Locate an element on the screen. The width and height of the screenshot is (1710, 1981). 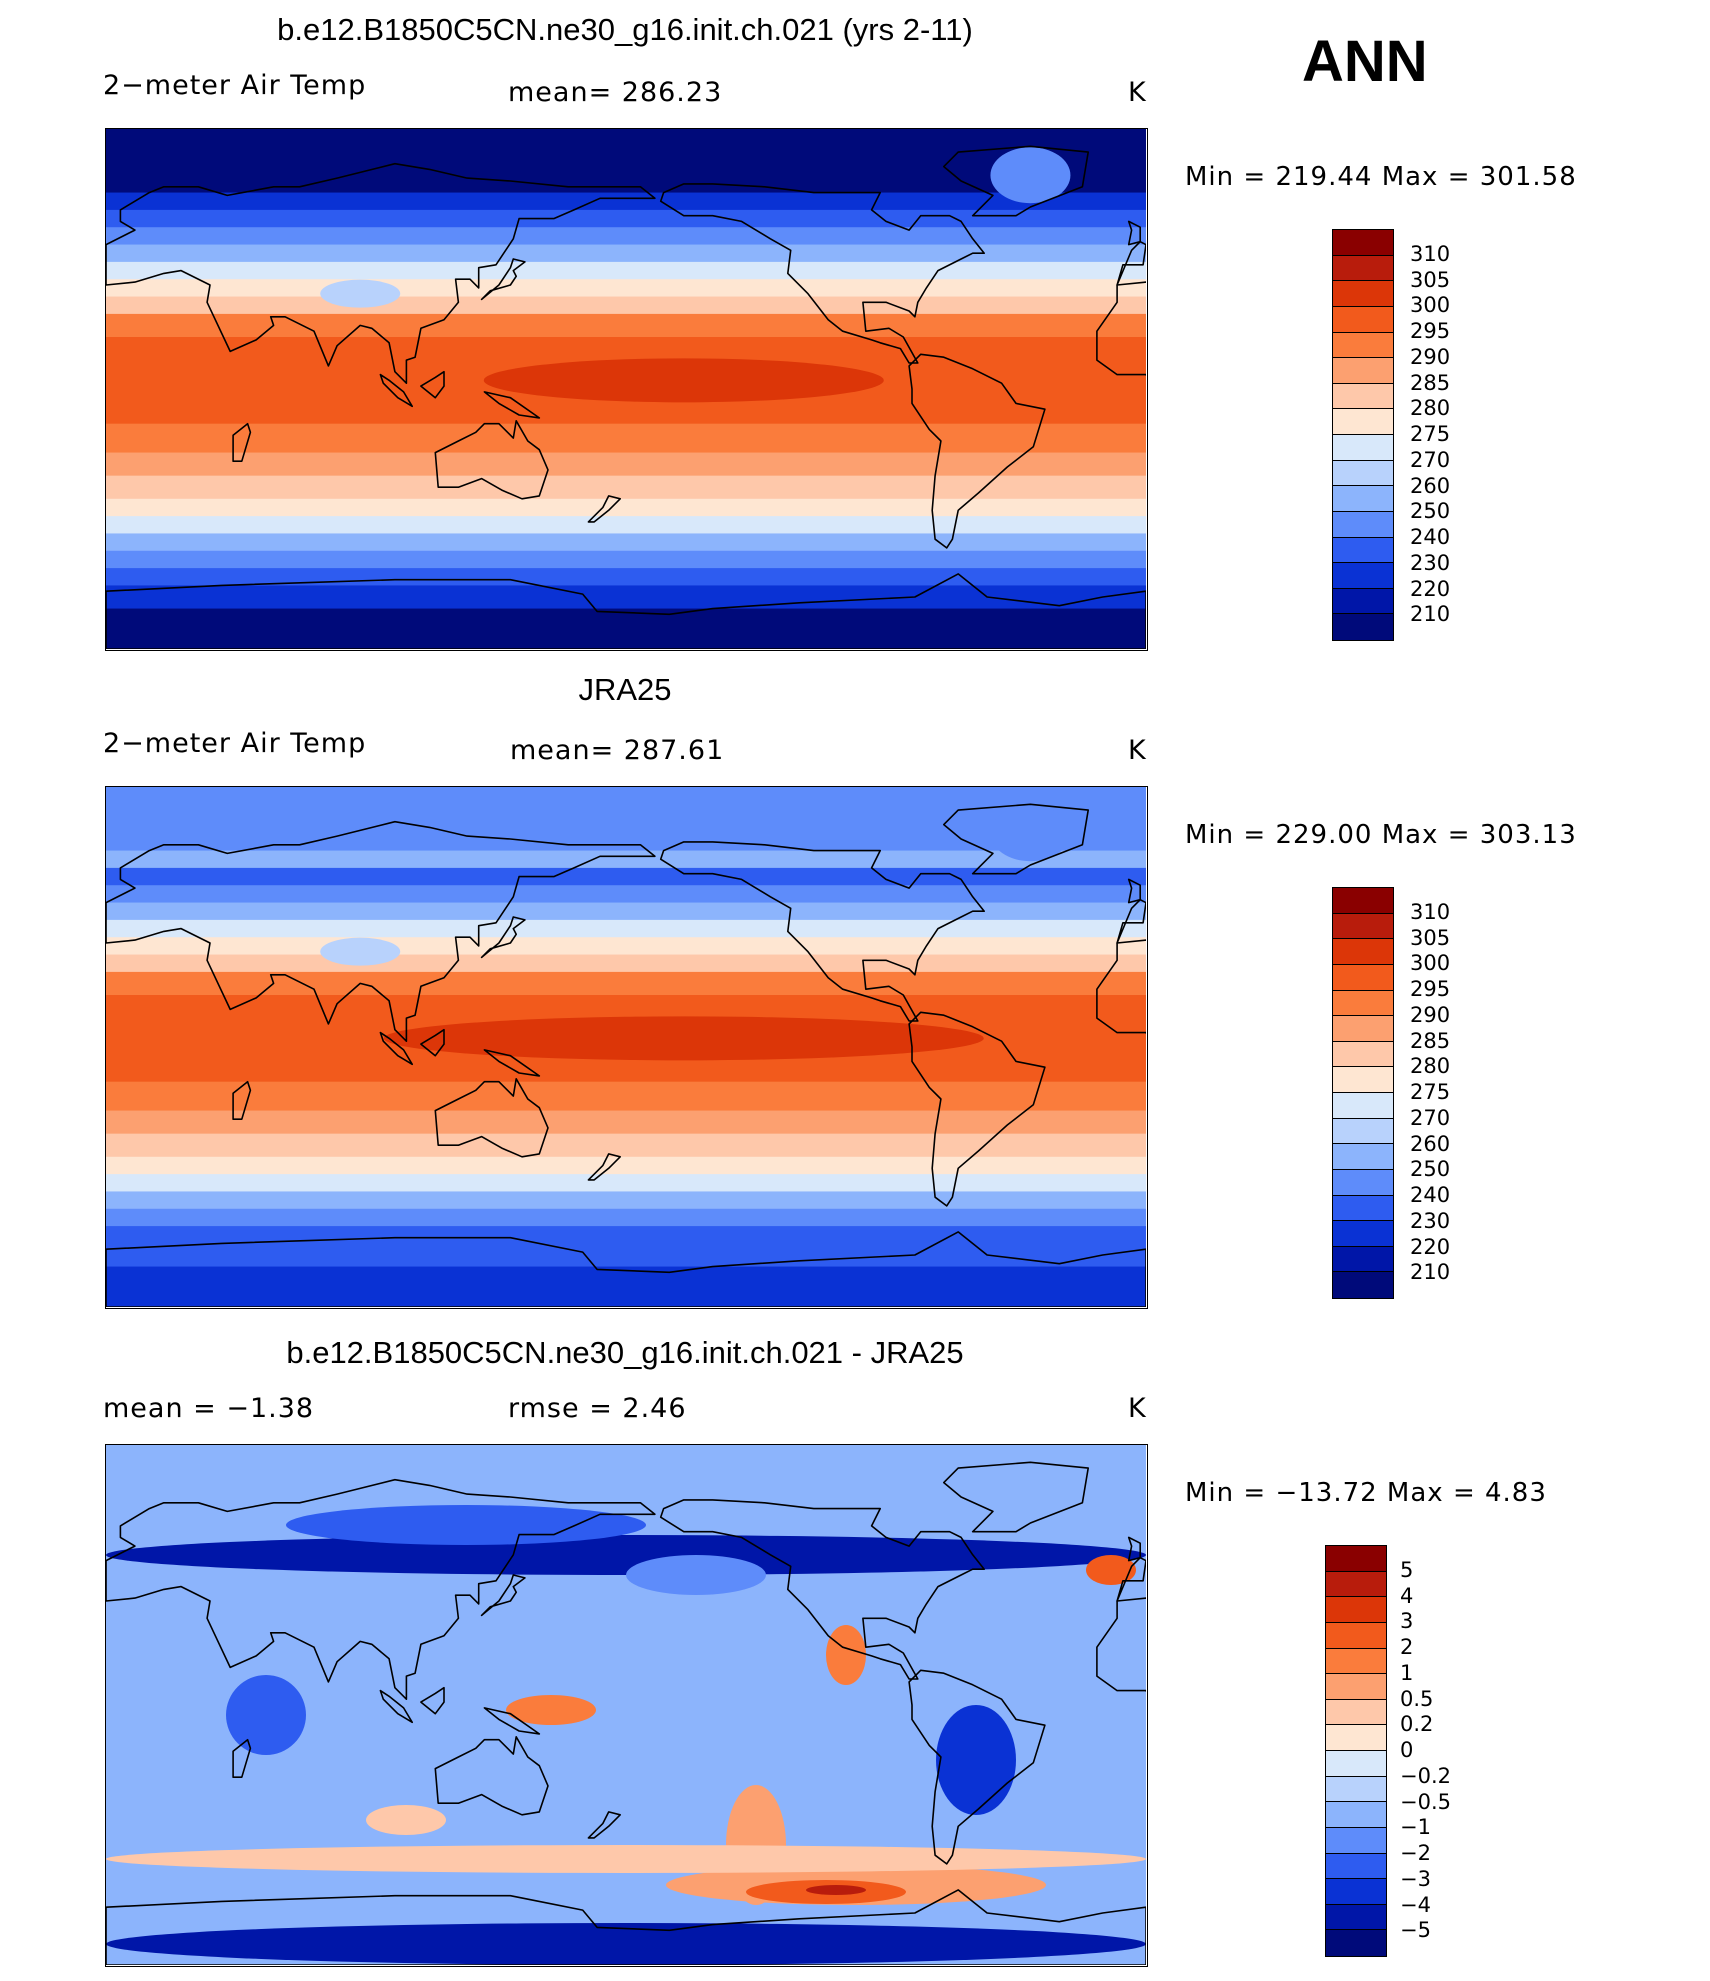
panel-2-units-label: K is located at coordinates (1137, 750).